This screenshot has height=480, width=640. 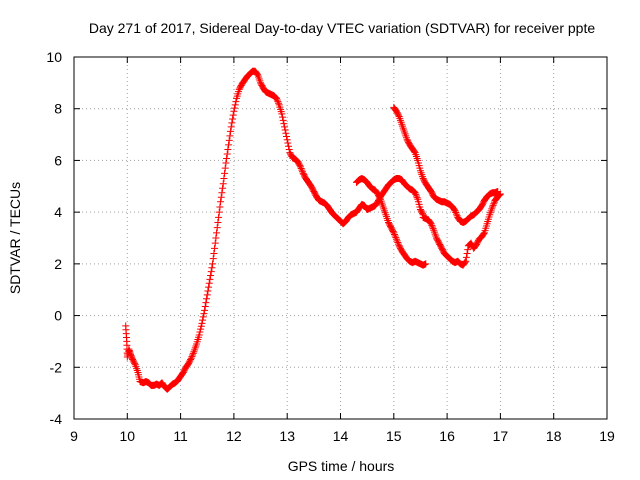 I want to click on x-axis-label: GPS time / hours, so click(x=341, y=466).